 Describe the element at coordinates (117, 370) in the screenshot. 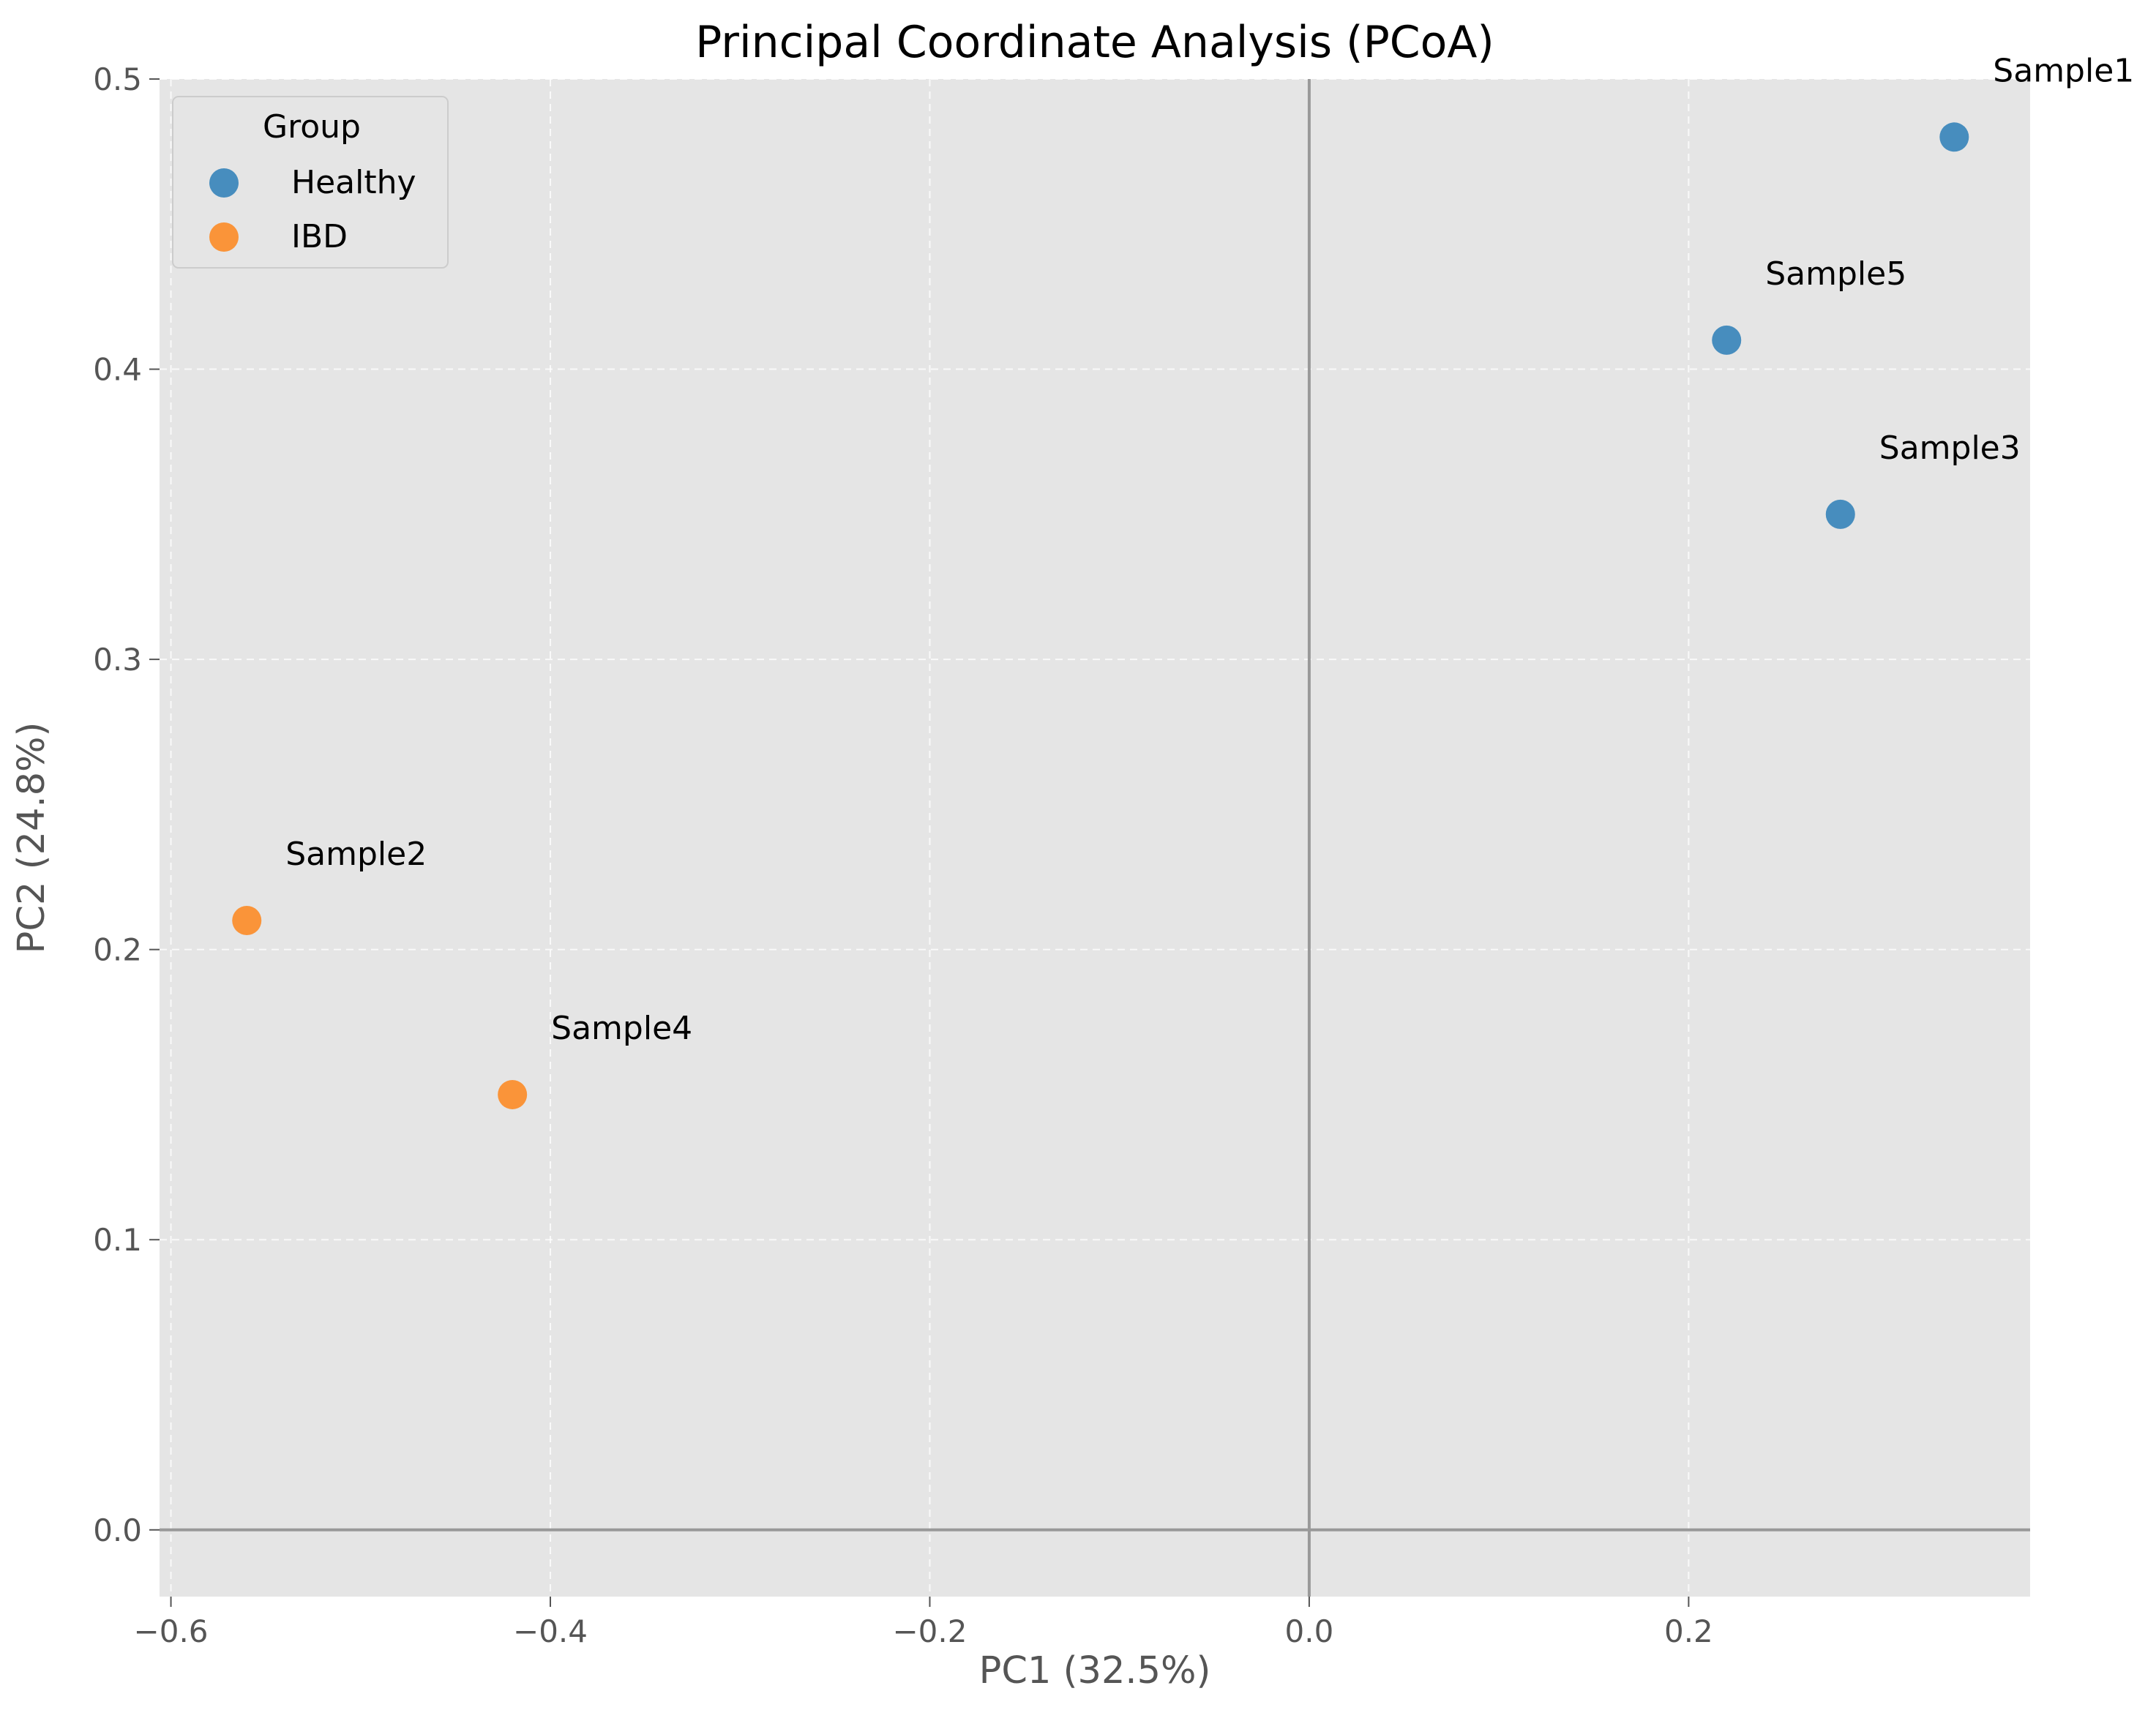

I see `y-tick-label: 0.4` at that location.